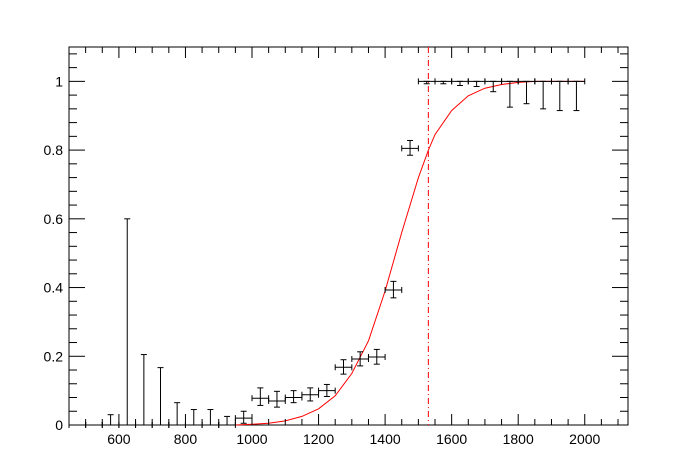 This screenshot has width=696, height=472. What do you see at coordinates (251, 439) in the screenshot?
I see `x-tick-label: 1000` at bounding box center [251, 439].